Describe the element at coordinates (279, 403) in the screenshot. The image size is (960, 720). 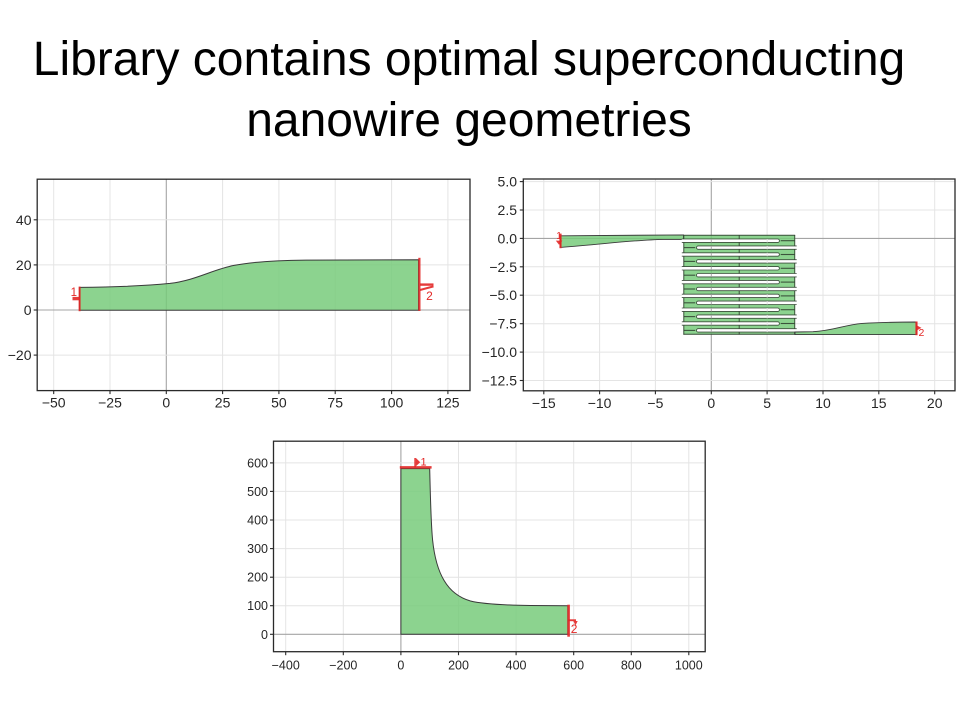
I see `svg-text: 50` at that location.